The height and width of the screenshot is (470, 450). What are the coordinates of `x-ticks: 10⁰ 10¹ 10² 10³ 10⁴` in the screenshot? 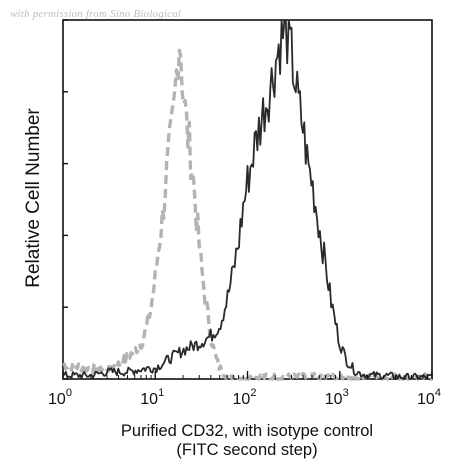 It's located at (244, 389).